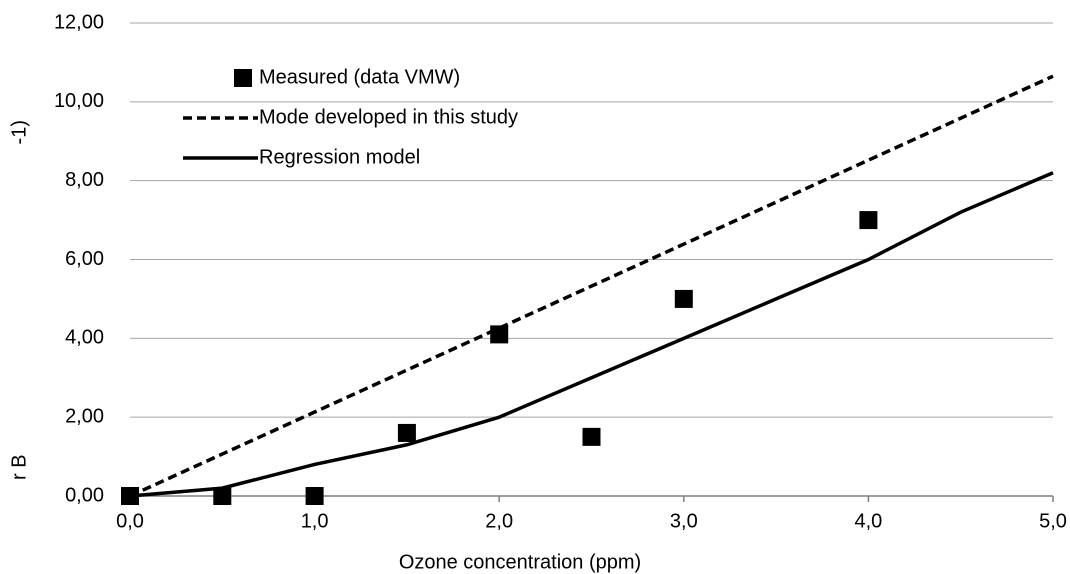 Image resolution: width=1070 pixels, height=574 pixels. Describe the element at coordinates (499, 521) in the screenshot. I see `x-tick-label: 2,0` at that location.